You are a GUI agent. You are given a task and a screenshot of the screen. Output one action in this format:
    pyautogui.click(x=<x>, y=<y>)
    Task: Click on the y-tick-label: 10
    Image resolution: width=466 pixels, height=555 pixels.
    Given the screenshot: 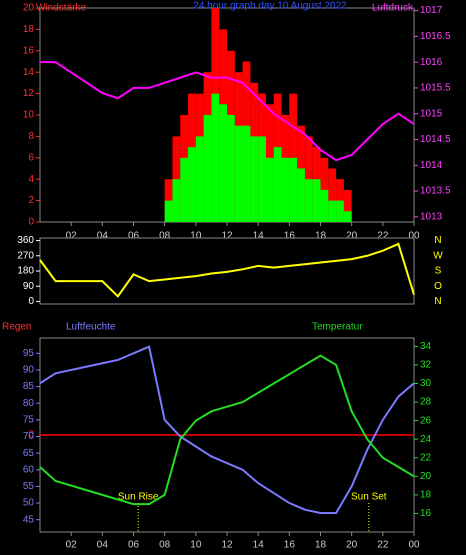 What is the action you would take?
    pyautogui.click(x=29, y=115)
    